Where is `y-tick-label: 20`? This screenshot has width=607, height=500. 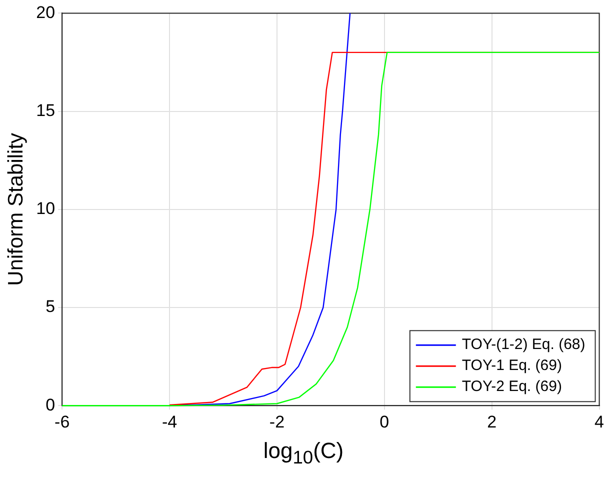
y-tick-label: 20 is located at coordinates (46, 12).